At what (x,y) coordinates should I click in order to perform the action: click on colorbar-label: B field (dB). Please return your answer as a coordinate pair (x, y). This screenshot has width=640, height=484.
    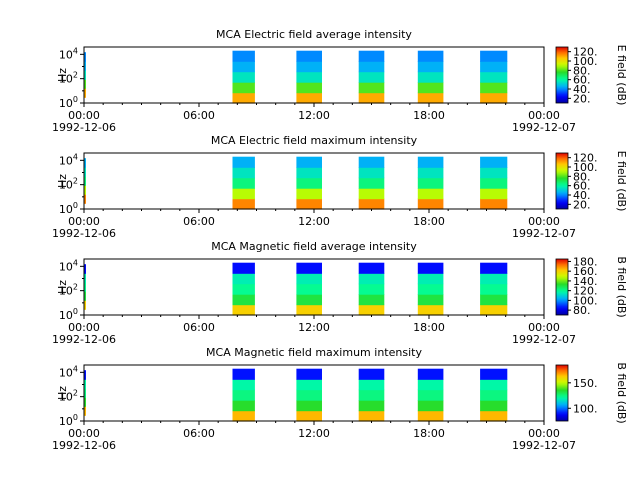
    Looking at the image, I should click on (621, 286).